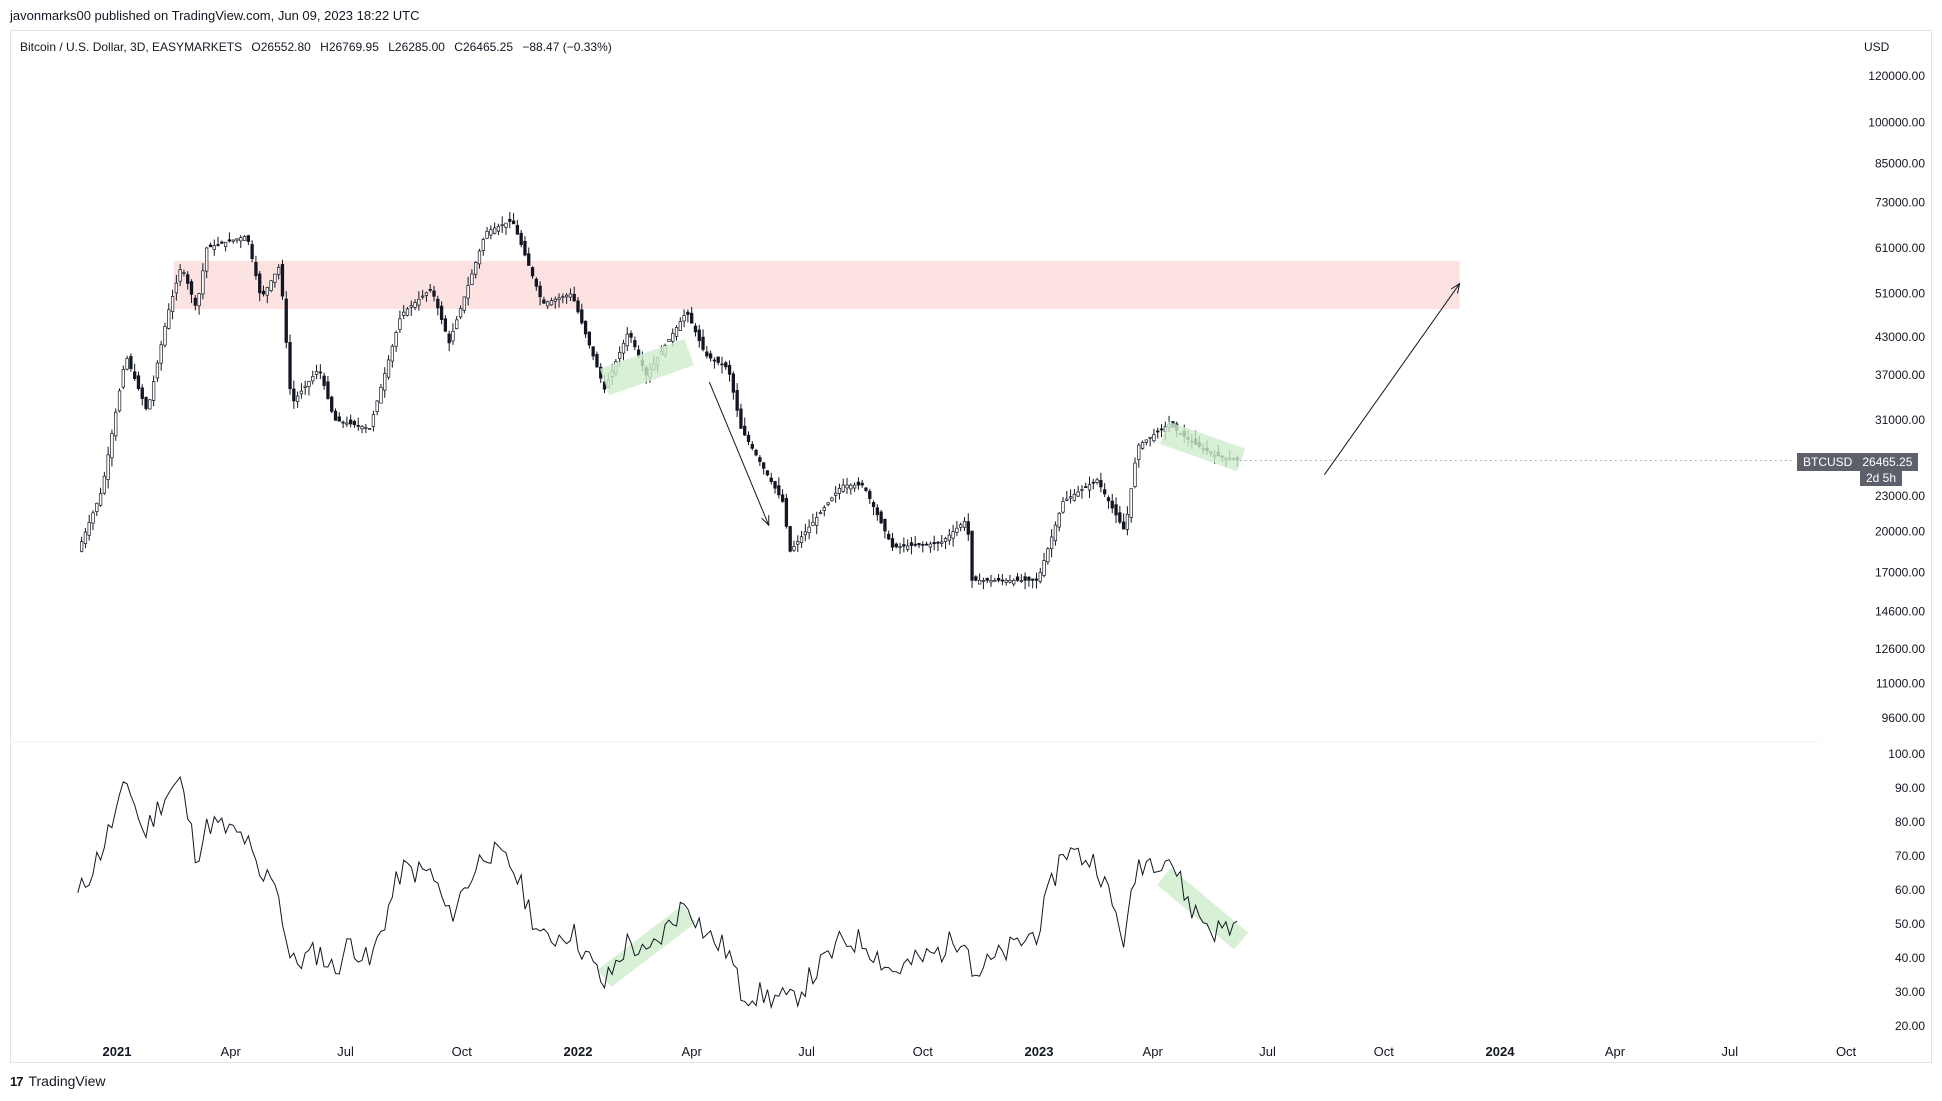  I want to click on price-axis-tick: 100000.00, so click(1896, 122).